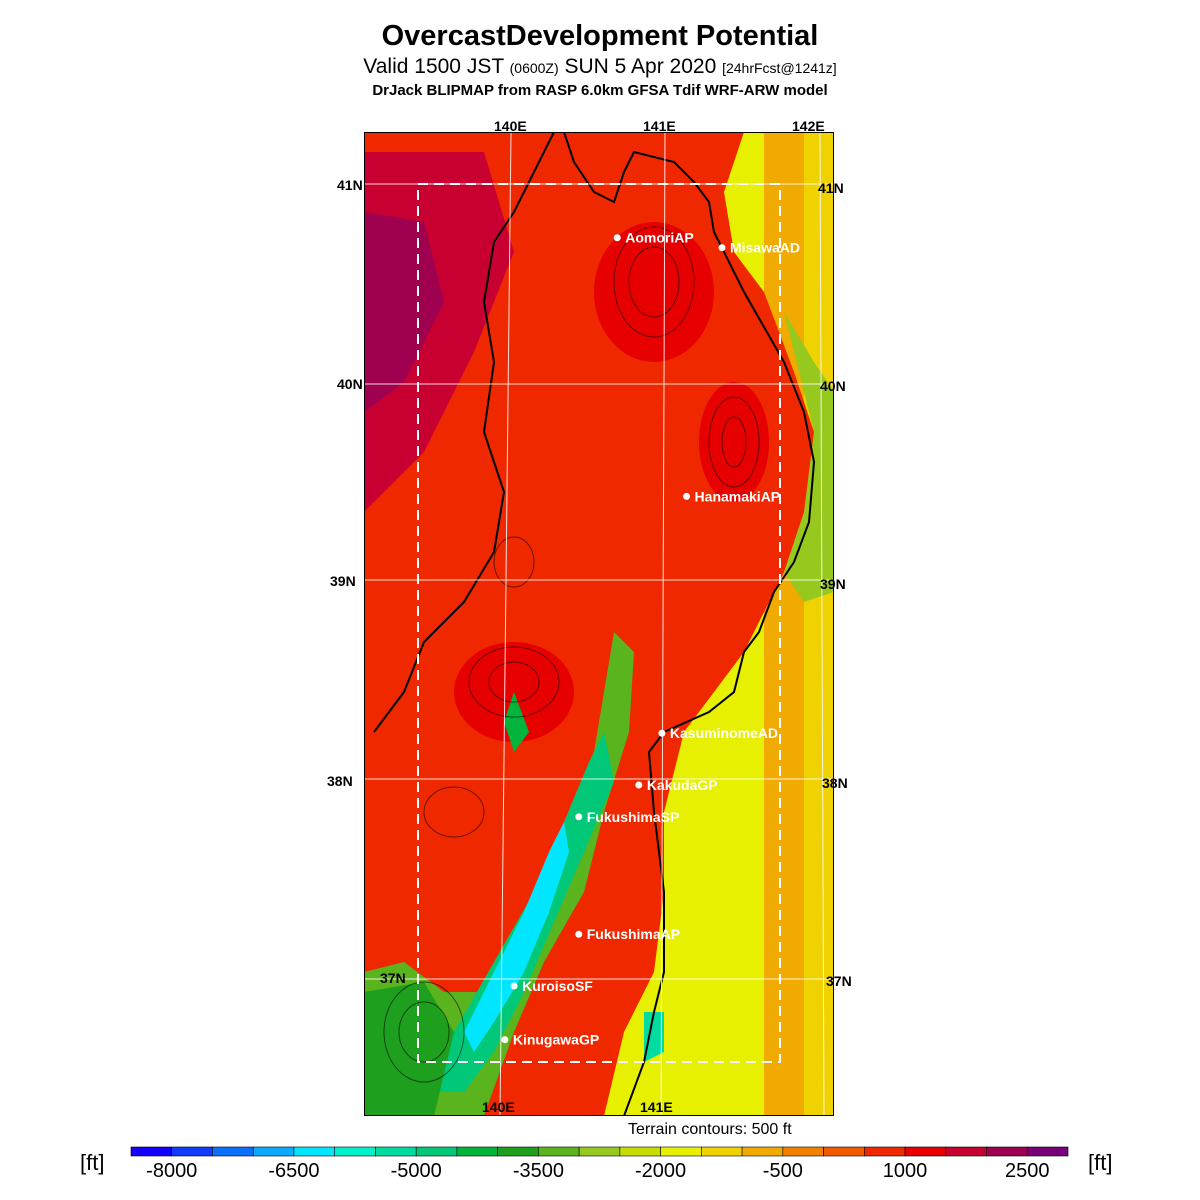  I want to click on lat-label-left-41: 41N, so click(350, 185).